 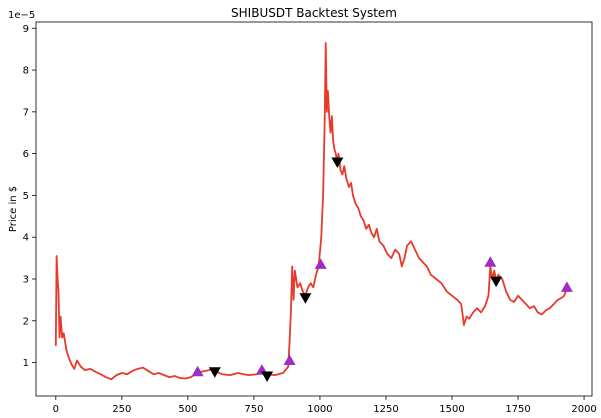 I want to click on x-tick-label-1: 250, so click(x=121, y=409).